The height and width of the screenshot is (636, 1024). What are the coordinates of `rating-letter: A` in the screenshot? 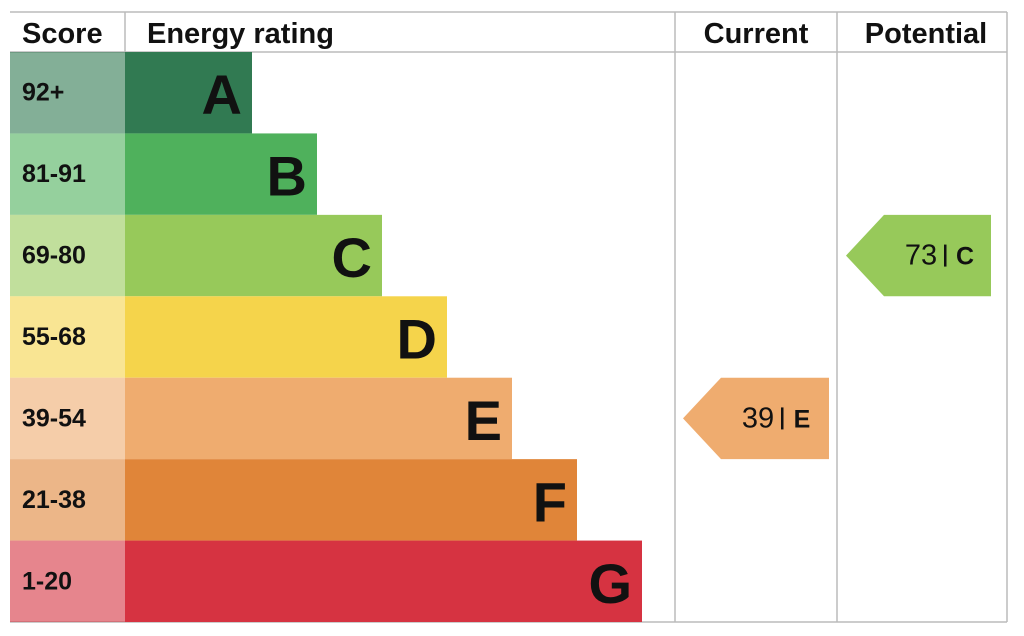 It's located at (222, 94).